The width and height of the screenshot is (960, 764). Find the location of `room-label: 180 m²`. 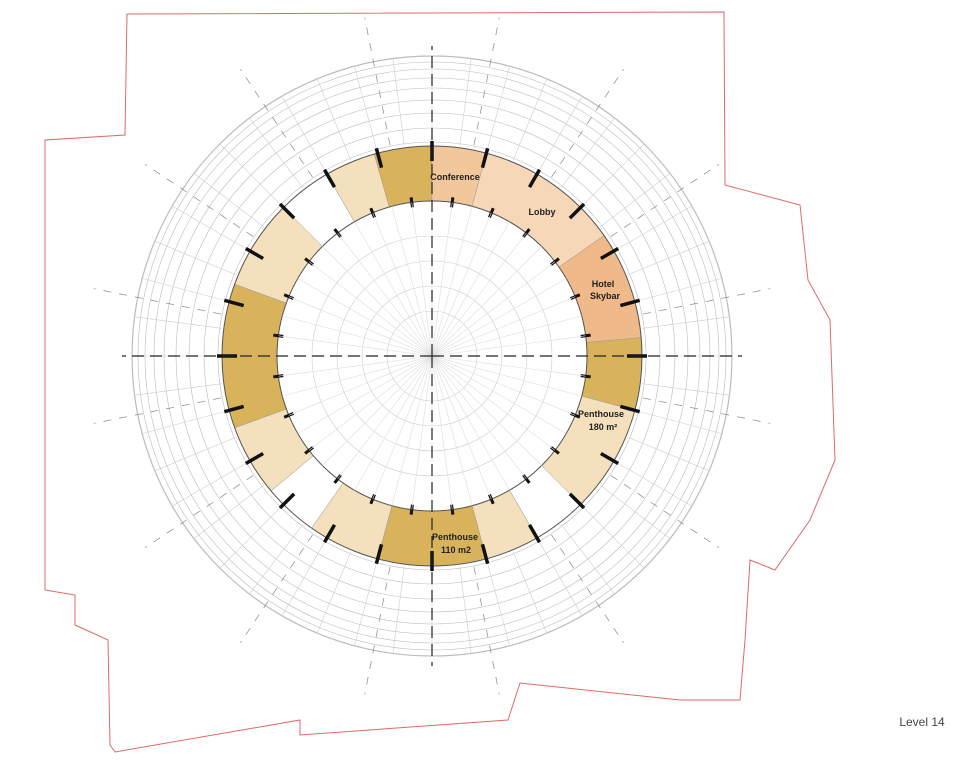

room-label: 180 m² is located at coordinates (603, 427).